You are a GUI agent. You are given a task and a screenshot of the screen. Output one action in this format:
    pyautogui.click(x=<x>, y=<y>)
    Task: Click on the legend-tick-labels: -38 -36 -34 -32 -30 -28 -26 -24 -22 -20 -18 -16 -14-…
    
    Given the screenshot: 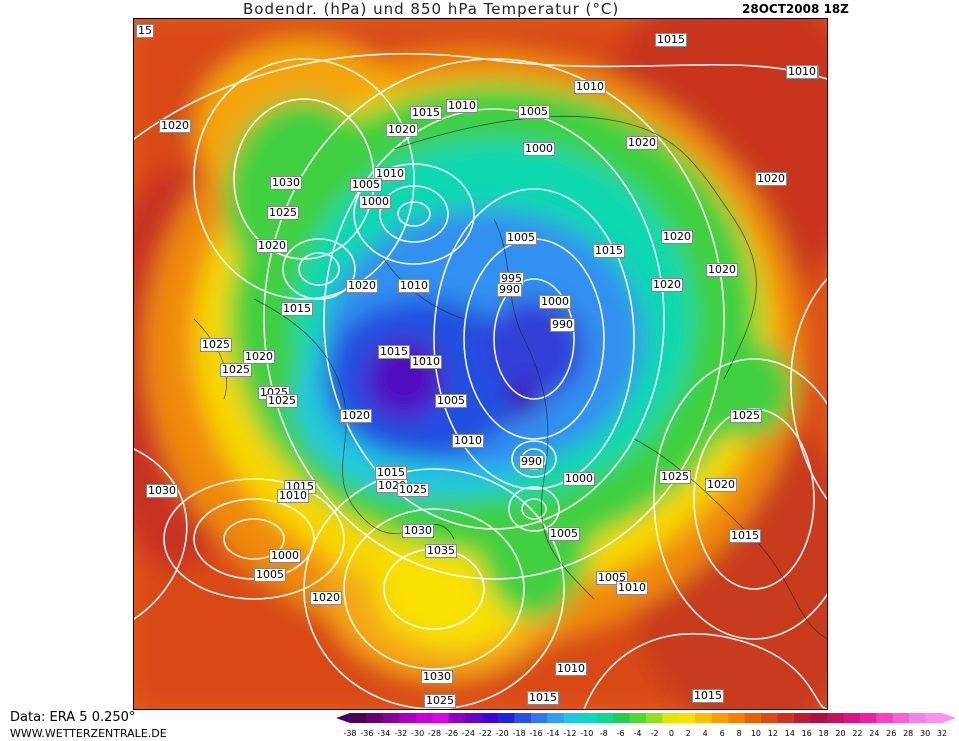 What is the action you would take?
    pyautogui.click(x=645, y=733)
    